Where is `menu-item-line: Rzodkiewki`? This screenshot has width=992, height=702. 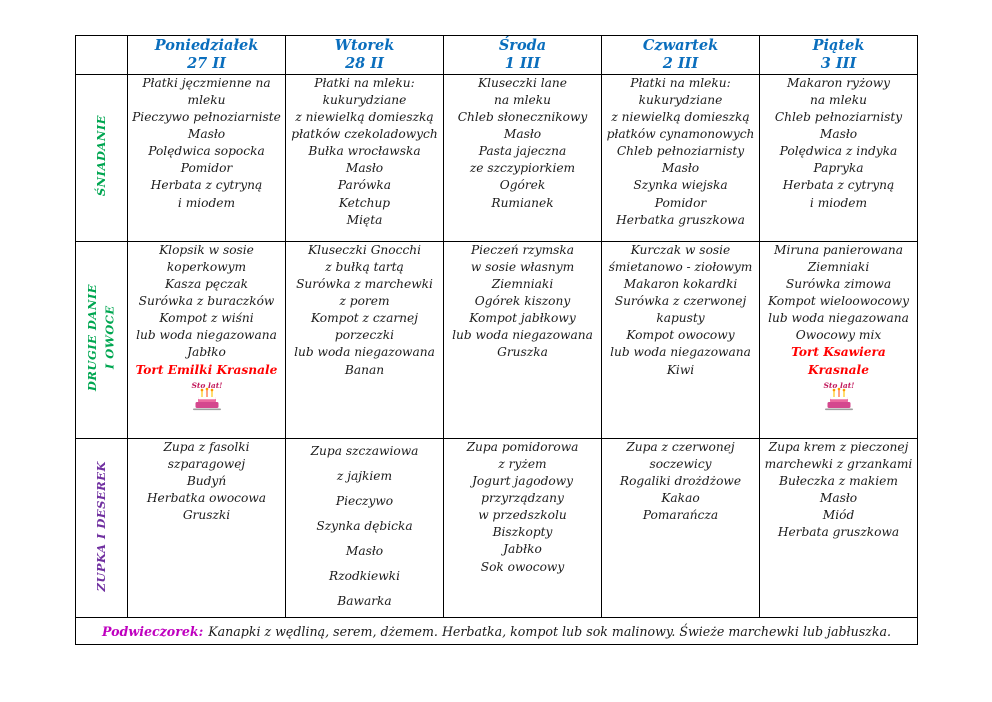
menu-item-line: Rzodkiewki is located at coordinates (364, 576).